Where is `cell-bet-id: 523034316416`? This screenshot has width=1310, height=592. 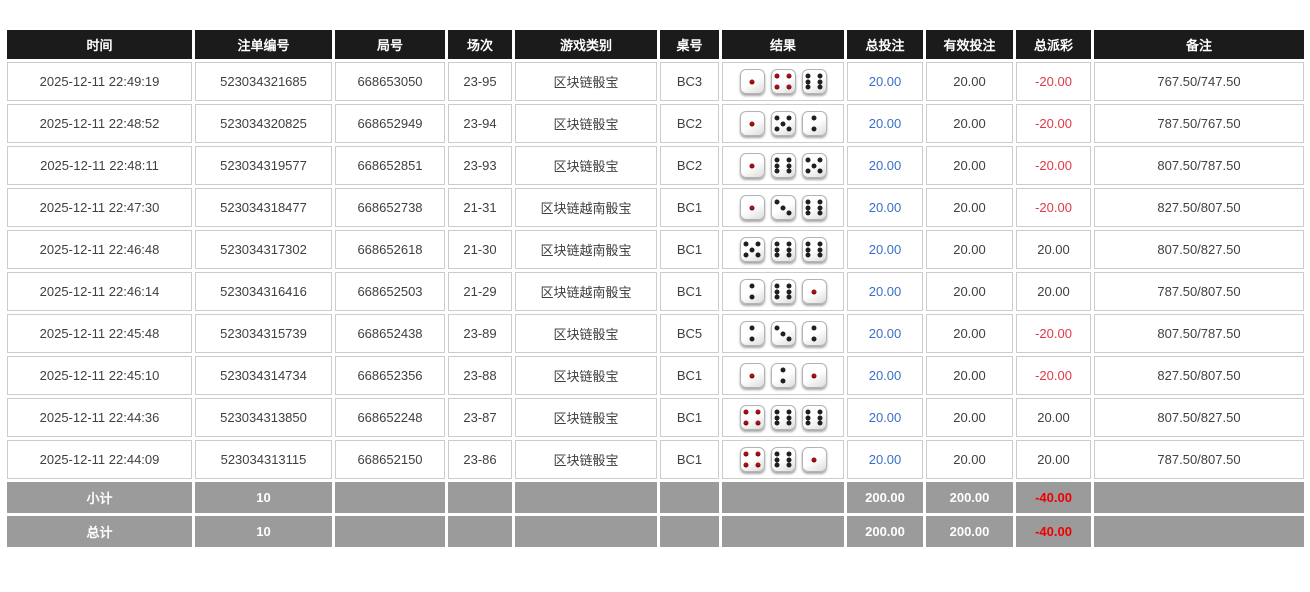
cell-bet-id: 523034316416 is located at coordinates (263, 291).